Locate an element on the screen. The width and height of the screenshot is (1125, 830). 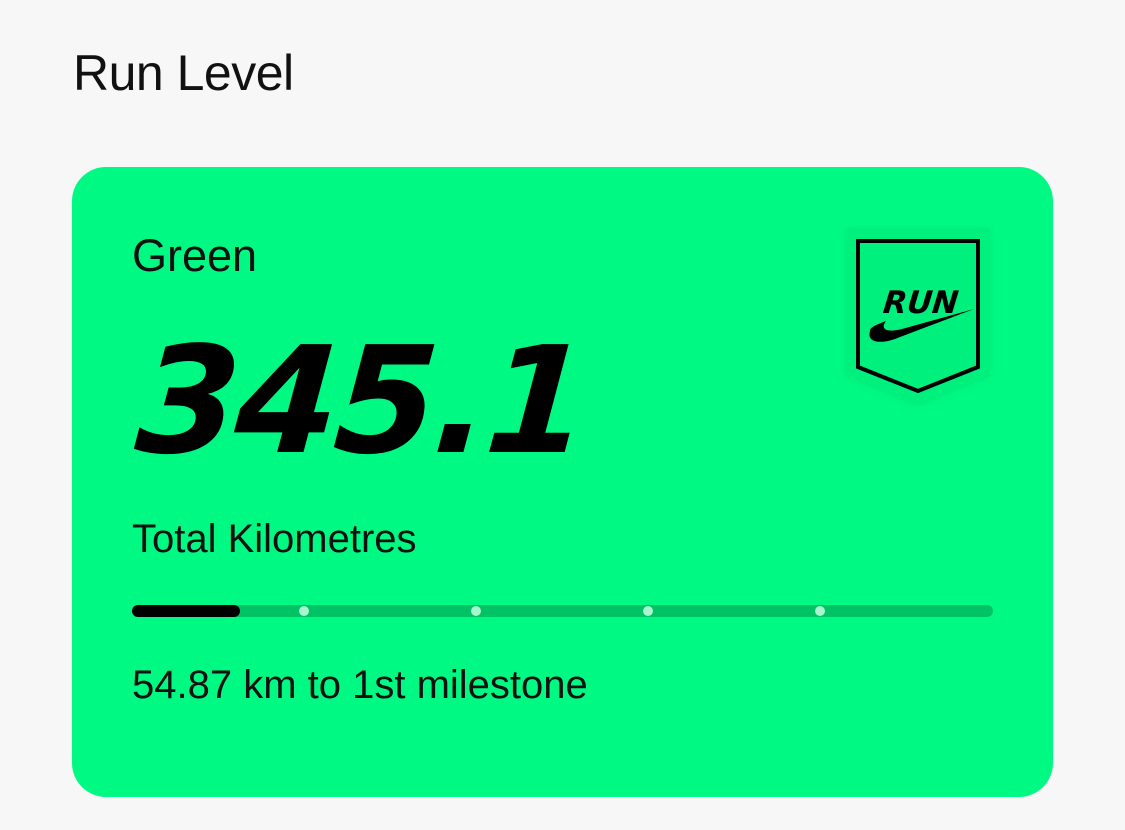
milestone-progress-bar is located at coordinates (562, 611).